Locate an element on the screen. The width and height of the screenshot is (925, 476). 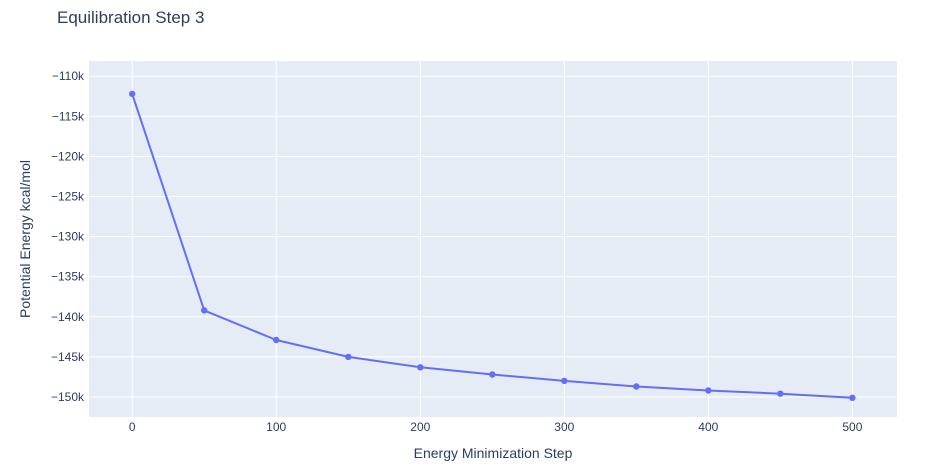
x-tick-label: 400 is located at coordinates (708, 427).